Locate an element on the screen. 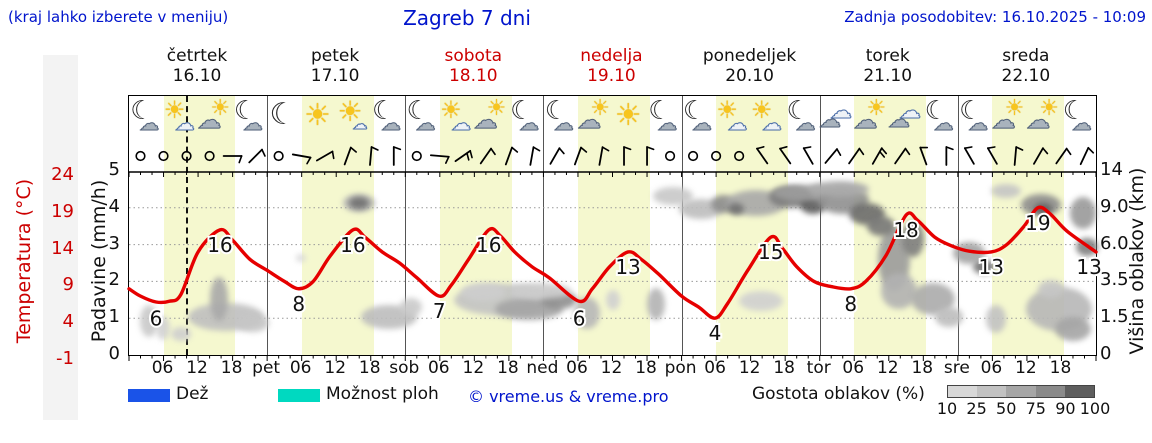 This screenshot has height=443, width=1152. day-date: 16.10 is located at coordinates (197, 76).